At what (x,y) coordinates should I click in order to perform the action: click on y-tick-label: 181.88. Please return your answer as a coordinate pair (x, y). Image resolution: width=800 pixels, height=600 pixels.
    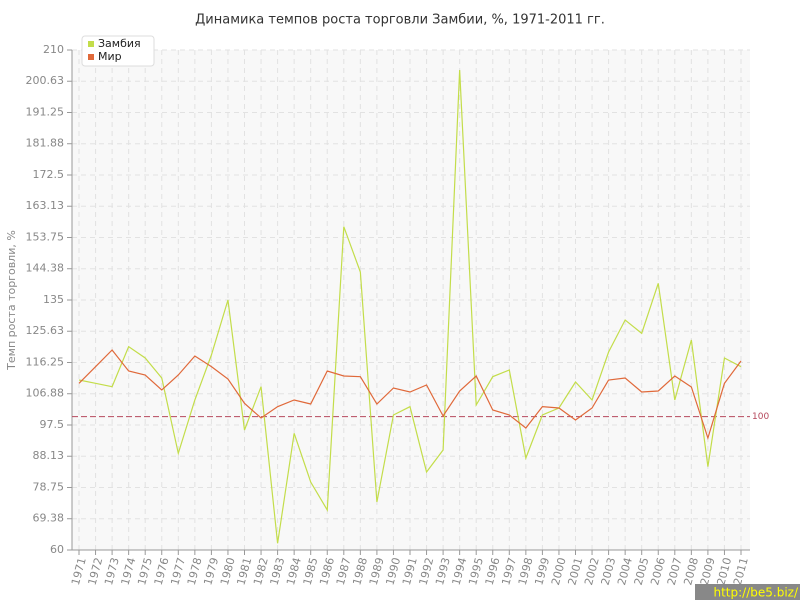
    Looking at the image, I should click on (45, 143).